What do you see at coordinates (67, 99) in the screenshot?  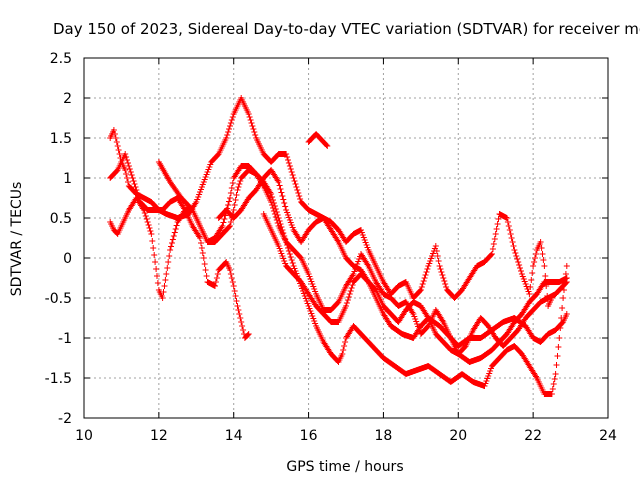 I see `y-tick-label: 2` at bounding box center [67, 99].